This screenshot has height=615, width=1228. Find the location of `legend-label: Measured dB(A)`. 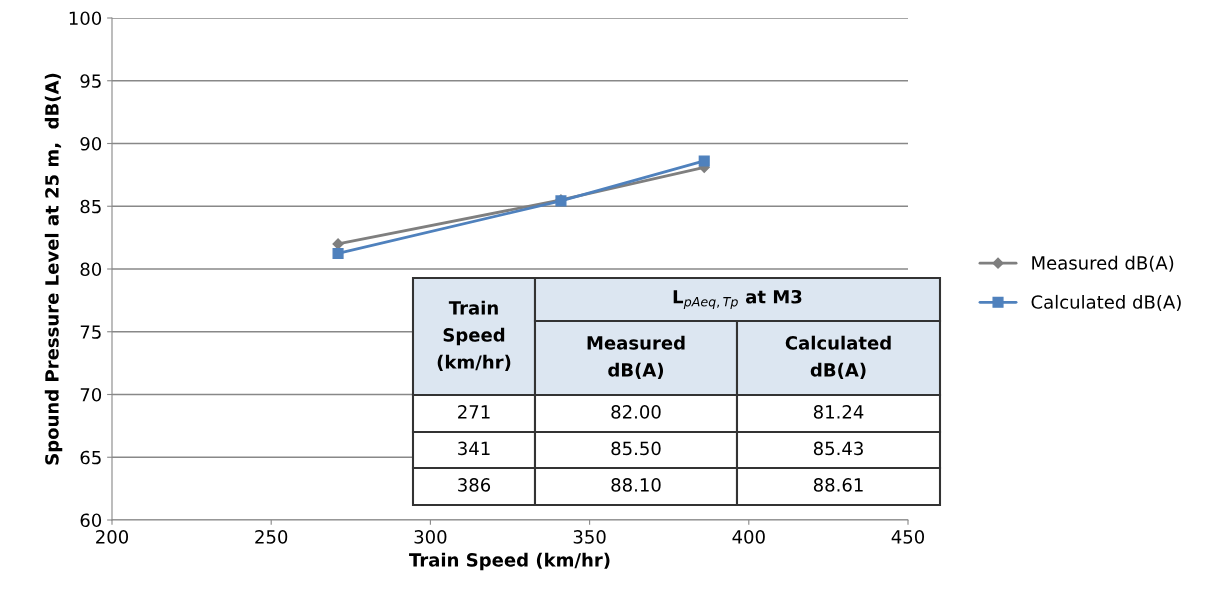

legend-label: Measured dB(A) is located at coordinates (1103, 263).